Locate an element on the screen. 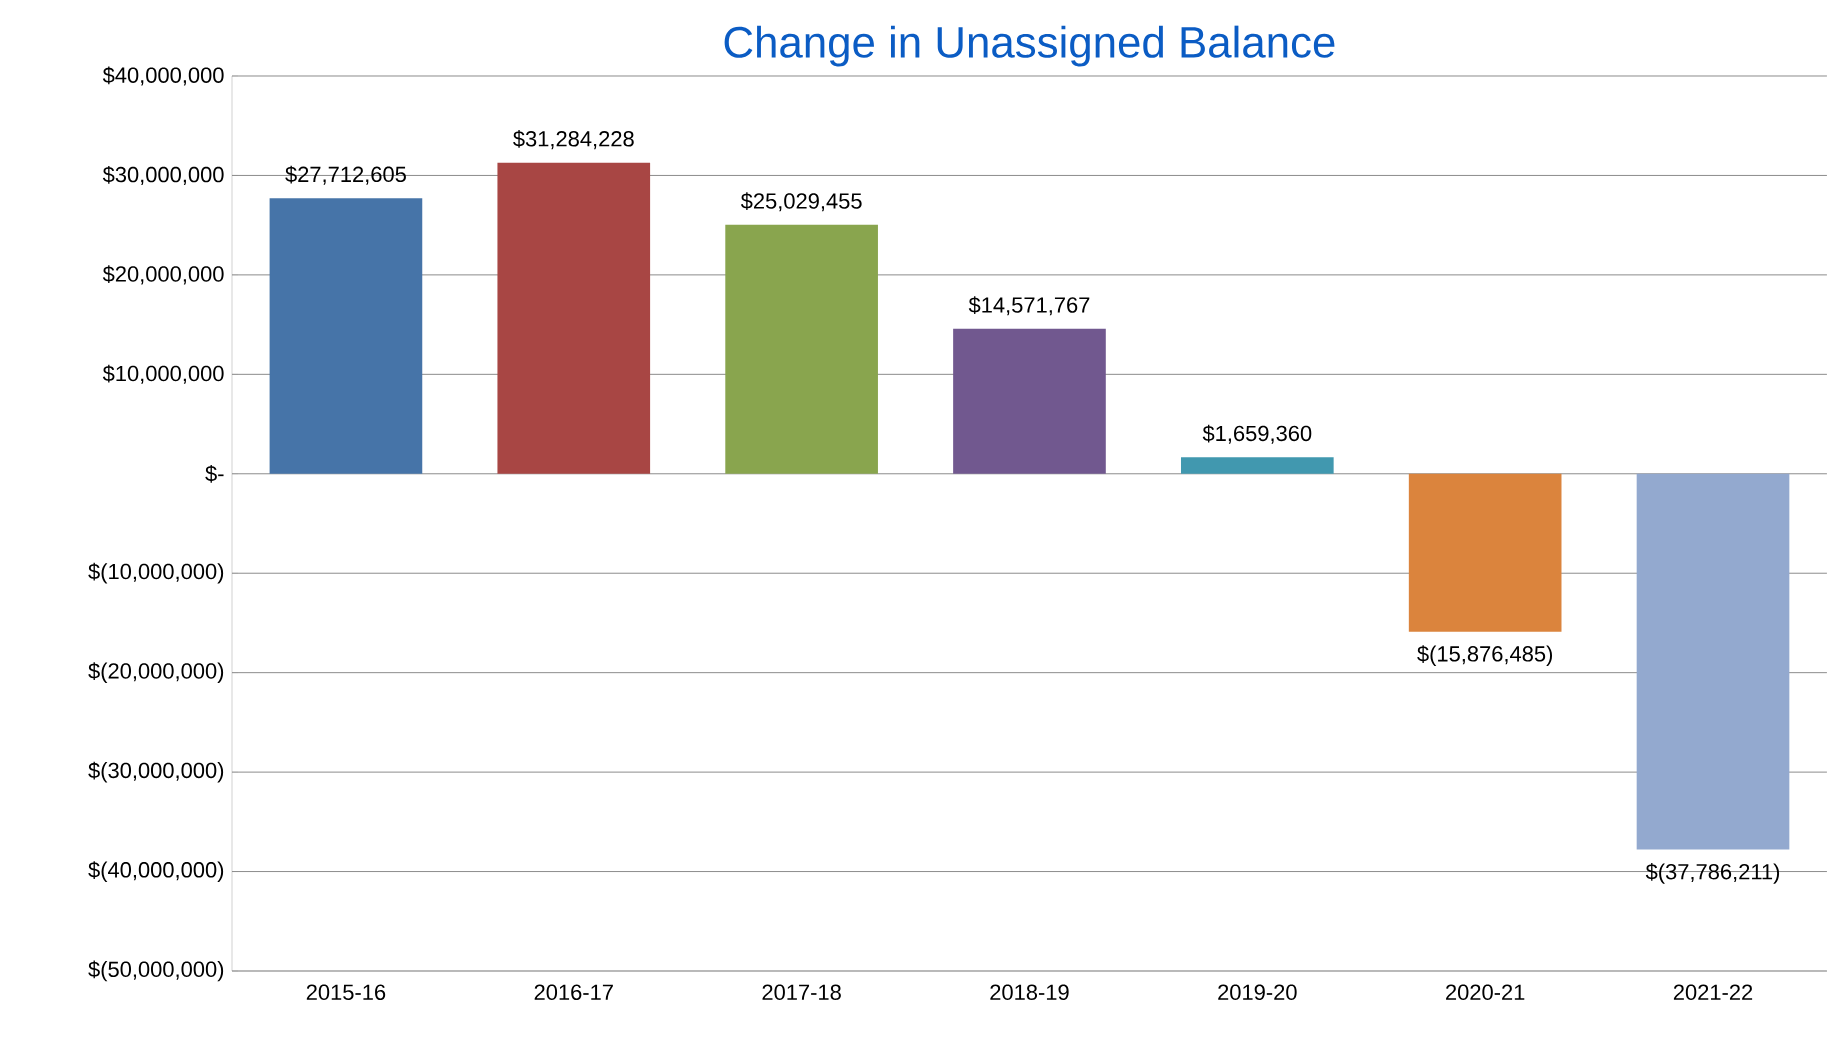 The height and width of the screenshot is (1039, 1840). y-tick-label: $- is located at coordinates (214, 473).